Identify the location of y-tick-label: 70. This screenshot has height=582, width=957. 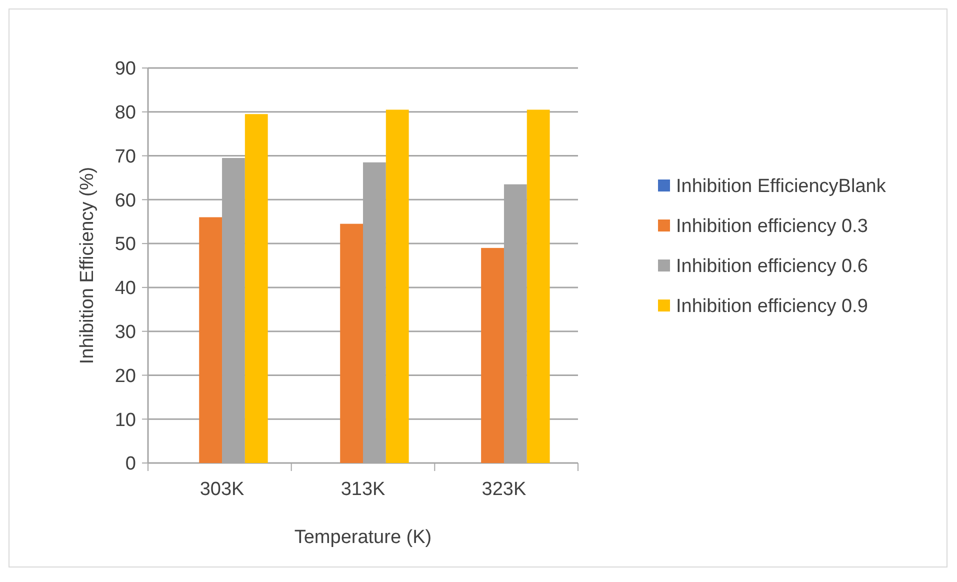
(125, 157).